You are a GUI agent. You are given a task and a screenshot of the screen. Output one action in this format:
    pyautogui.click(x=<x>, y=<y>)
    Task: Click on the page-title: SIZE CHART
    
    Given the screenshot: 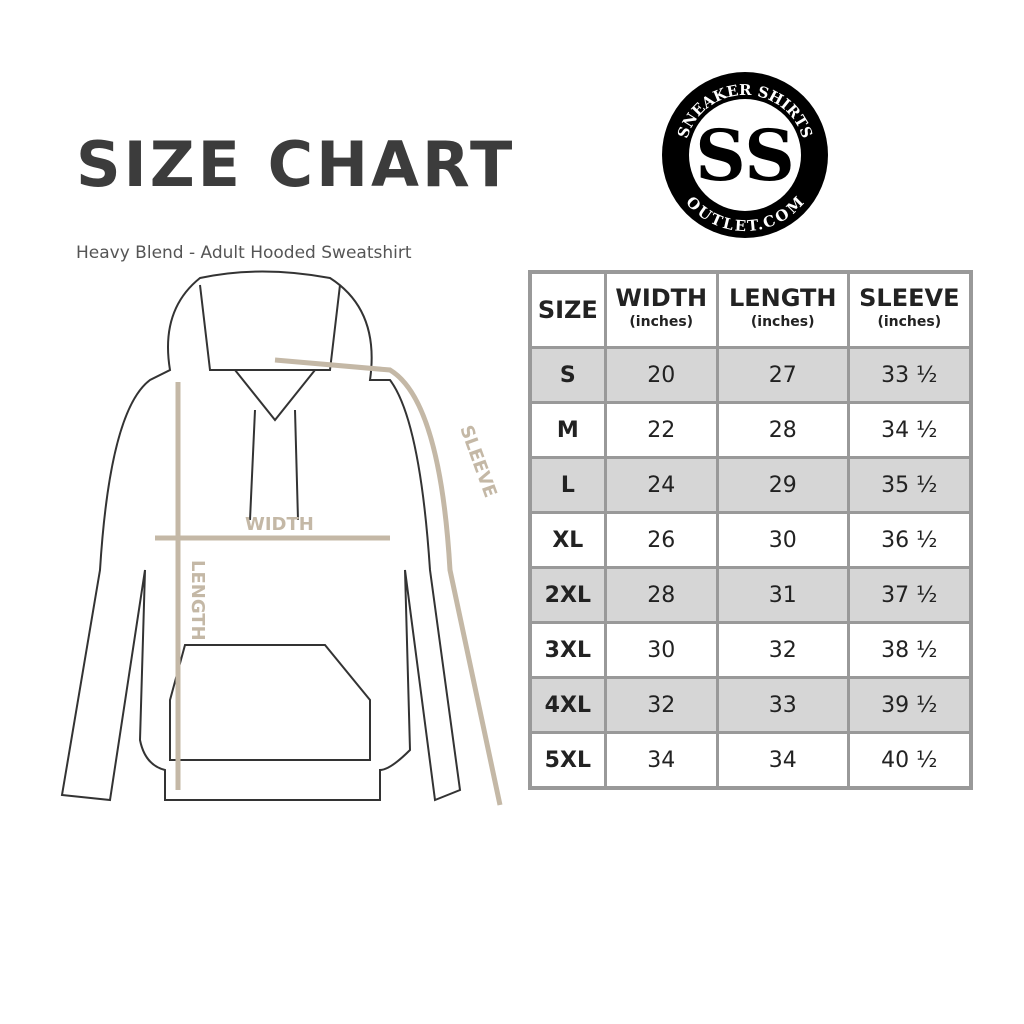 What is the action you would take?
    pyautogui.click(x=296, y=164)
    